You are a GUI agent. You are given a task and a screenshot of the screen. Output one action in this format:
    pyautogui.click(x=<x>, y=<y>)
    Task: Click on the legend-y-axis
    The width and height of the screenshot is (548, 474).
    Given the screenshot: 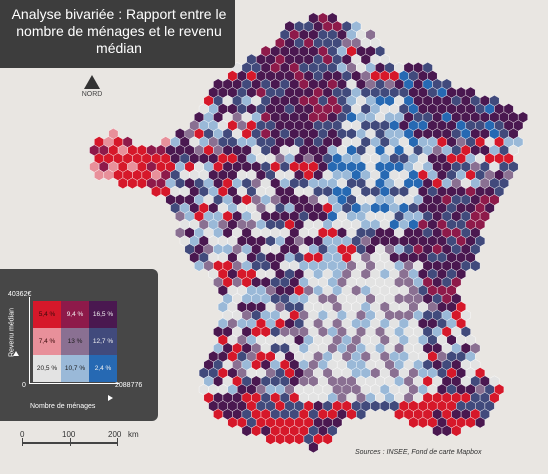 What is the action you would take?
    pyautogui.click(x=29, y=340)
    